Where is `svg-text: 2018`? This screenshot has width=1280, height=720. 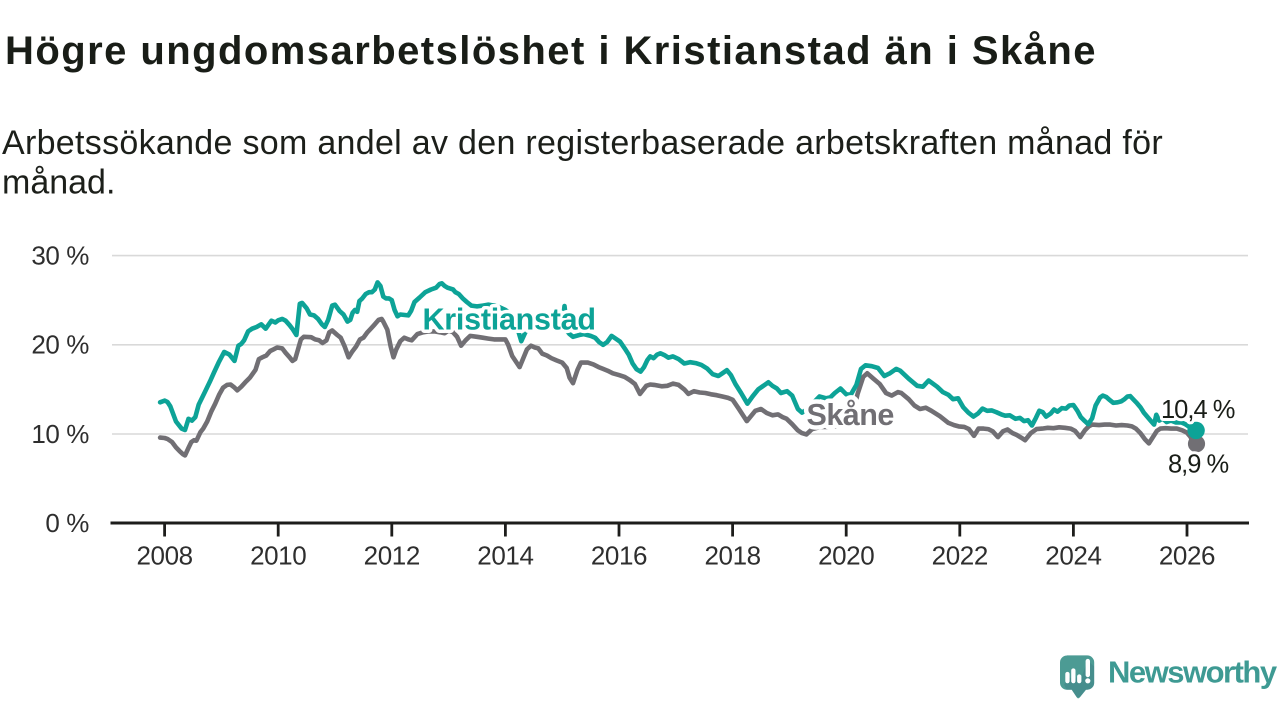
svg-text: 2018 is located at coordinates (732, 556).